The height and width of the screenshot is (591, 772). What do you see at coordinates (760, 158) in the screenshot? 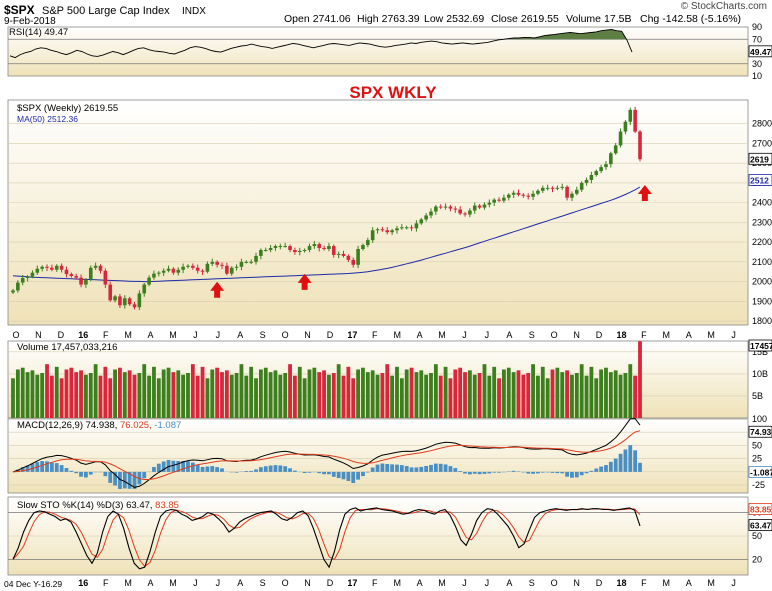
I see `price-current-label-box` at bounding box center [760, 158].